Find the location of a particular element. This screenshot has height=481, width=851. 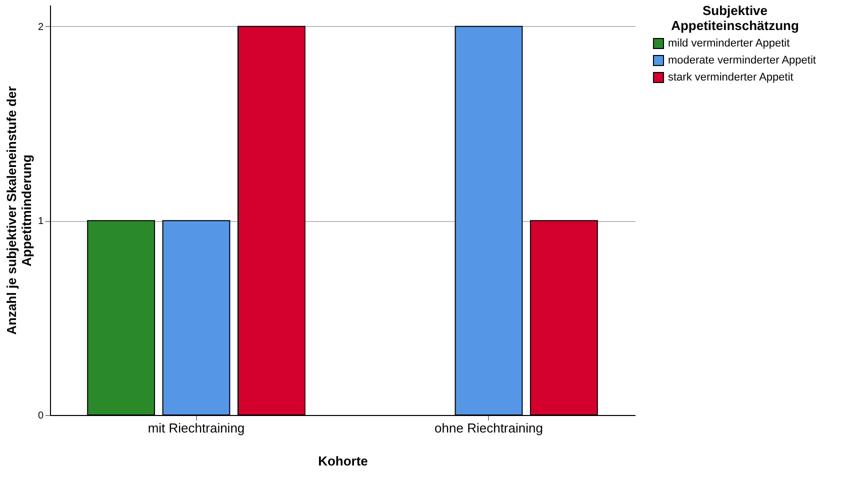

y-tick-label: 0 is located at coordinates (41, 416).